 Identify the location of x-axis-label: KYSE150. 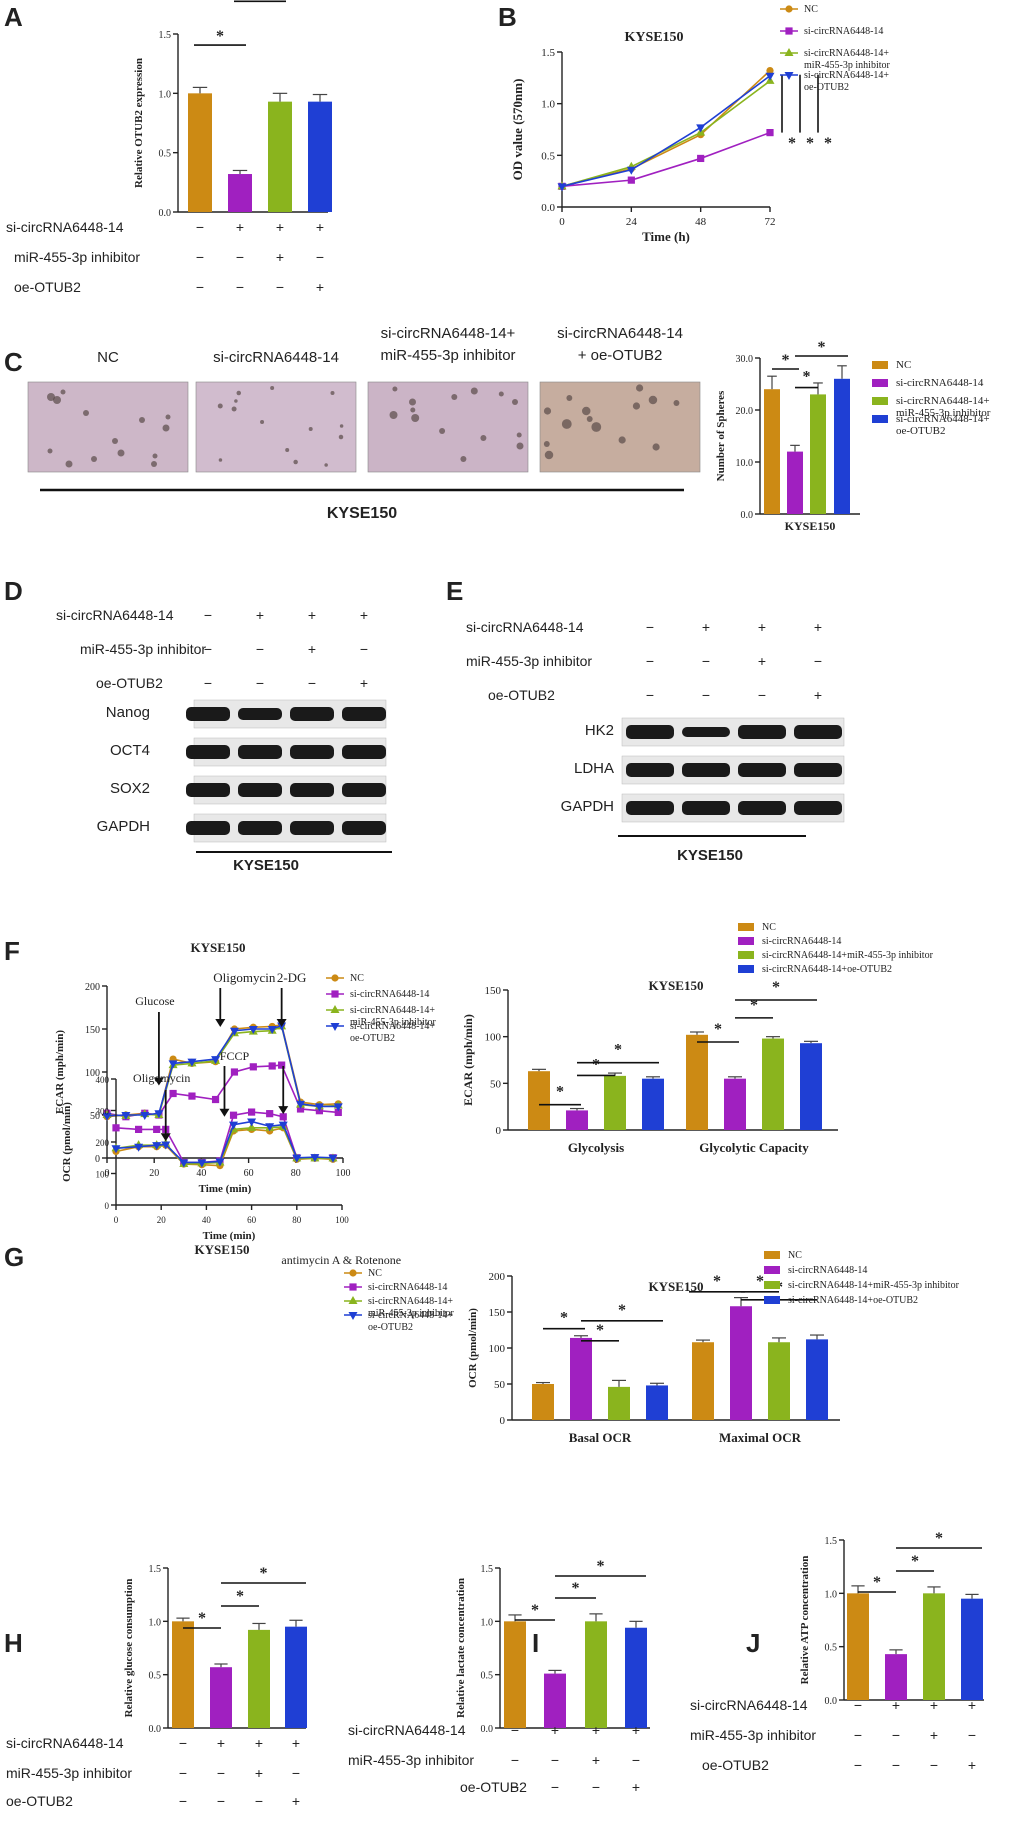
(810, 526).